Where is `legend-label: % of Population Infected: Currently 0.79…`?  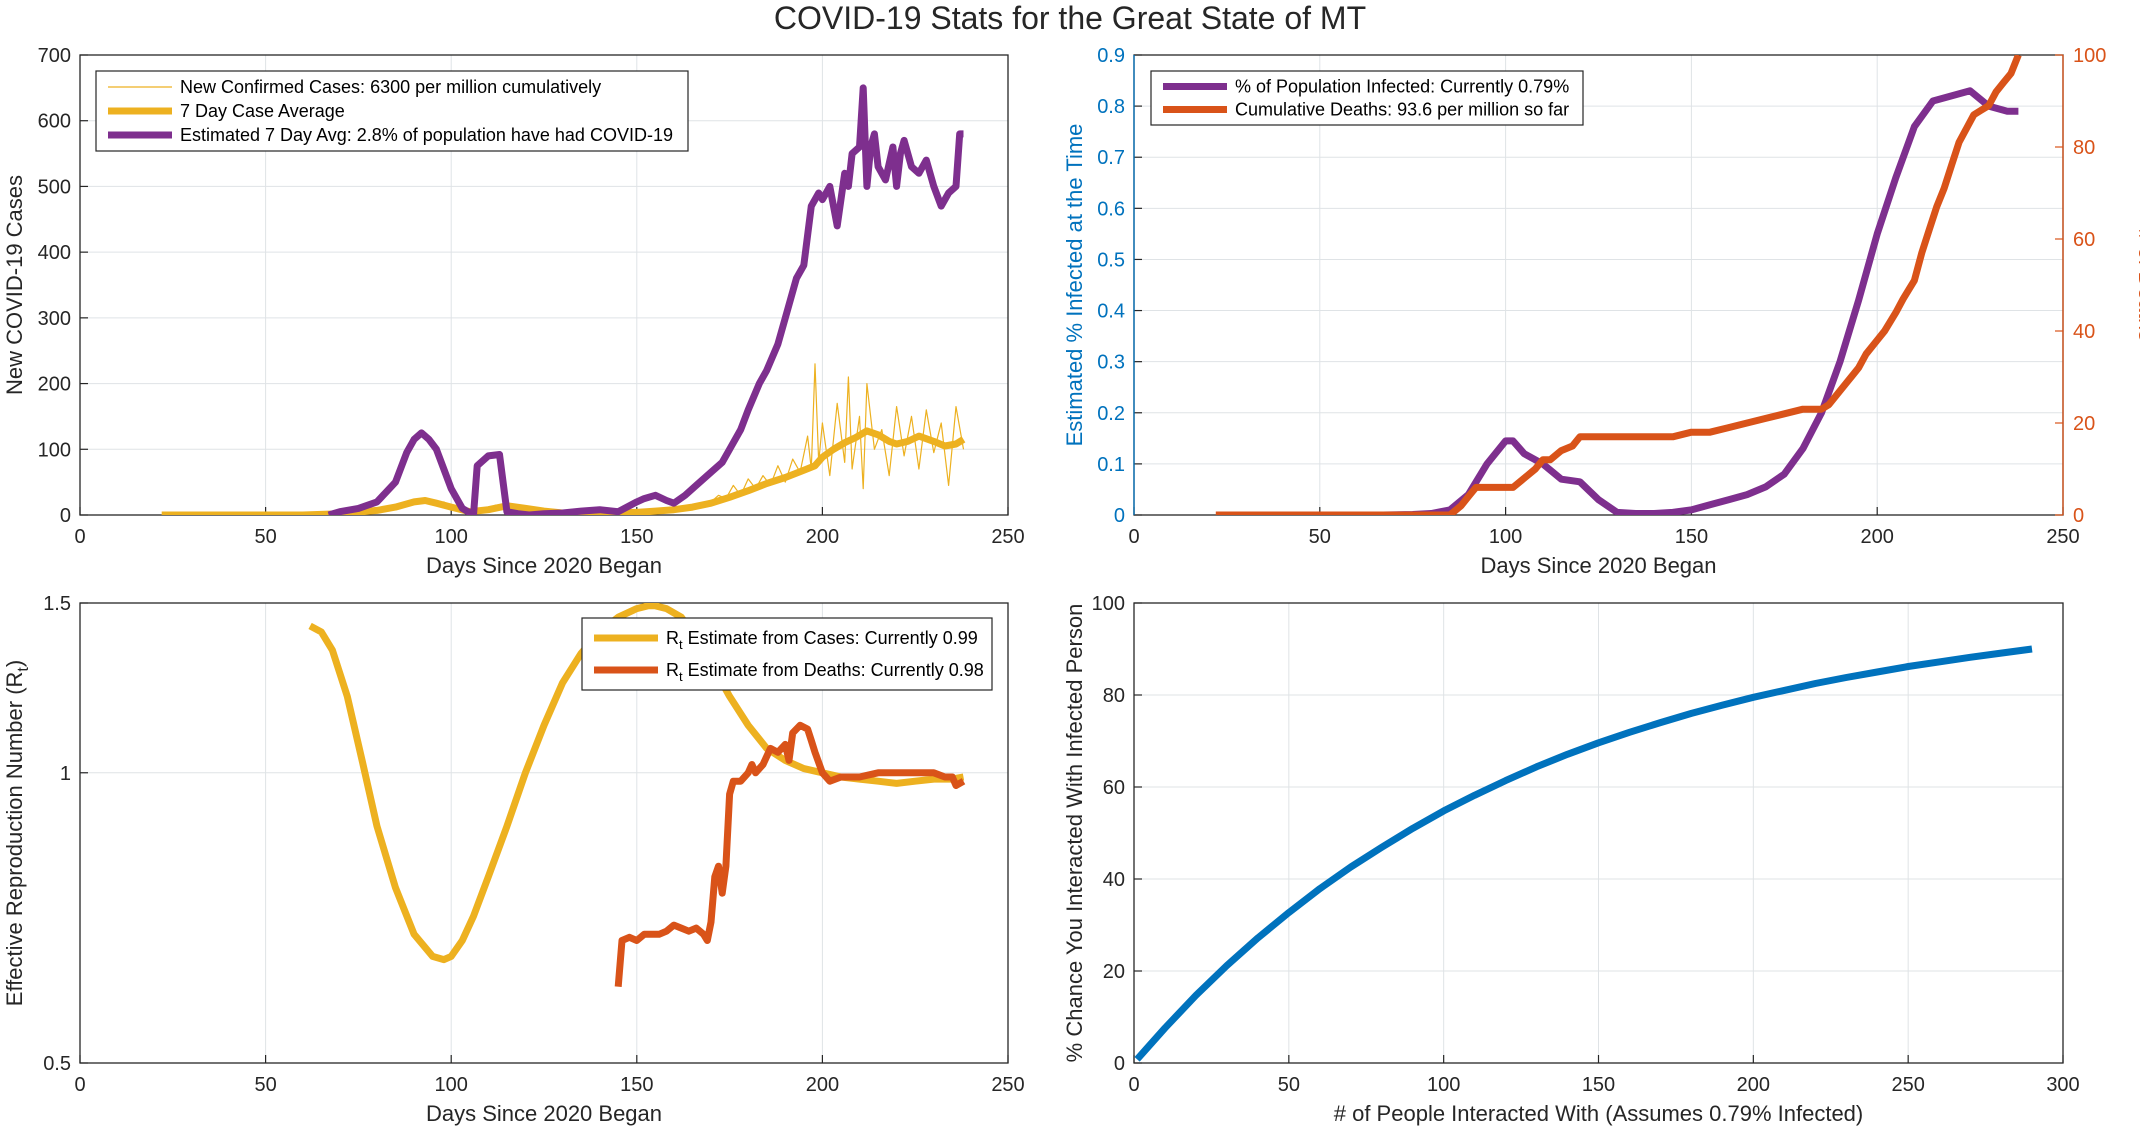
legend-label: % of Population Infected: Currently 0.79… is located at coordinates (1402, 87).